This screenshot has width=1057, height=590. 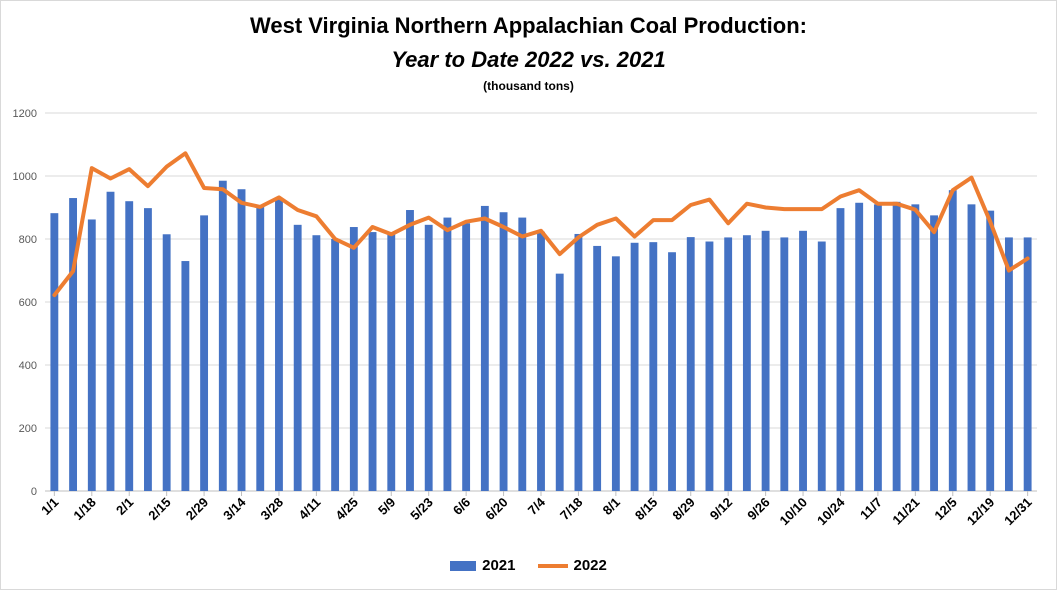 I want to click on legend-label-2021: 2021, so click(x=499, y=565).